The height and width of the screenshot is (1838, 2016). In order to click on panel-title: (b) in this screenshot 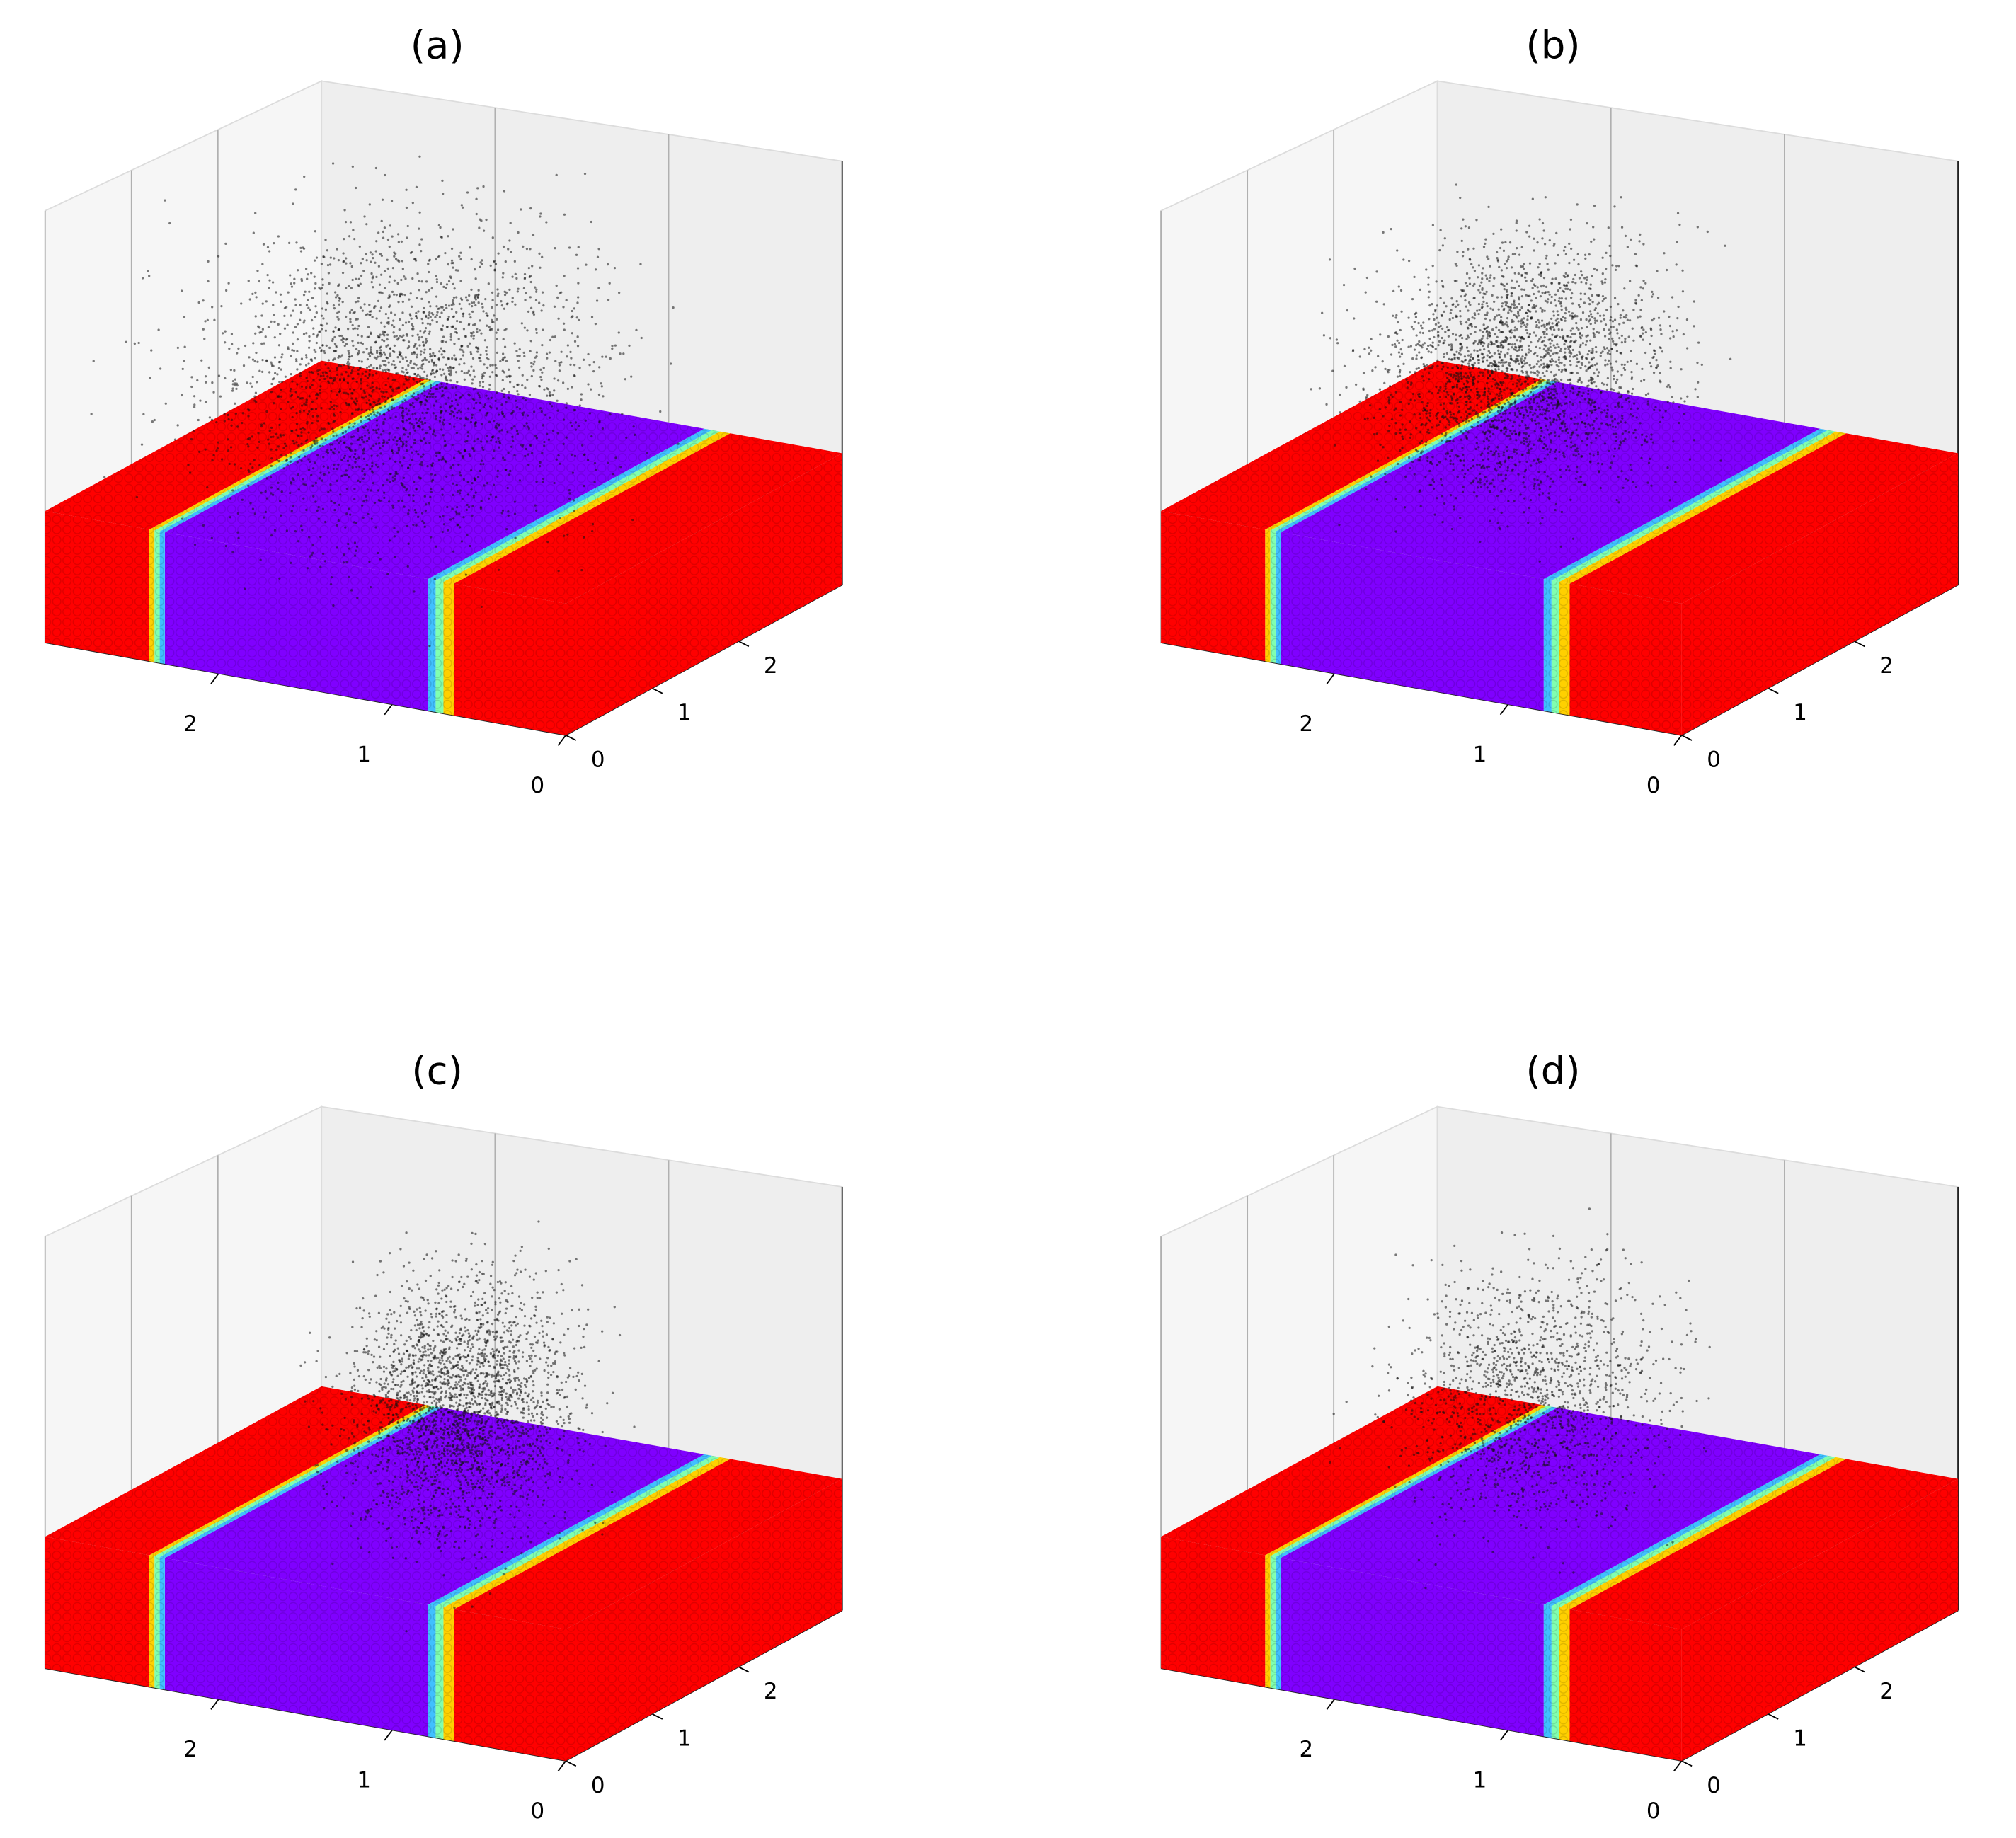, I will do `click(1552, 44)`.